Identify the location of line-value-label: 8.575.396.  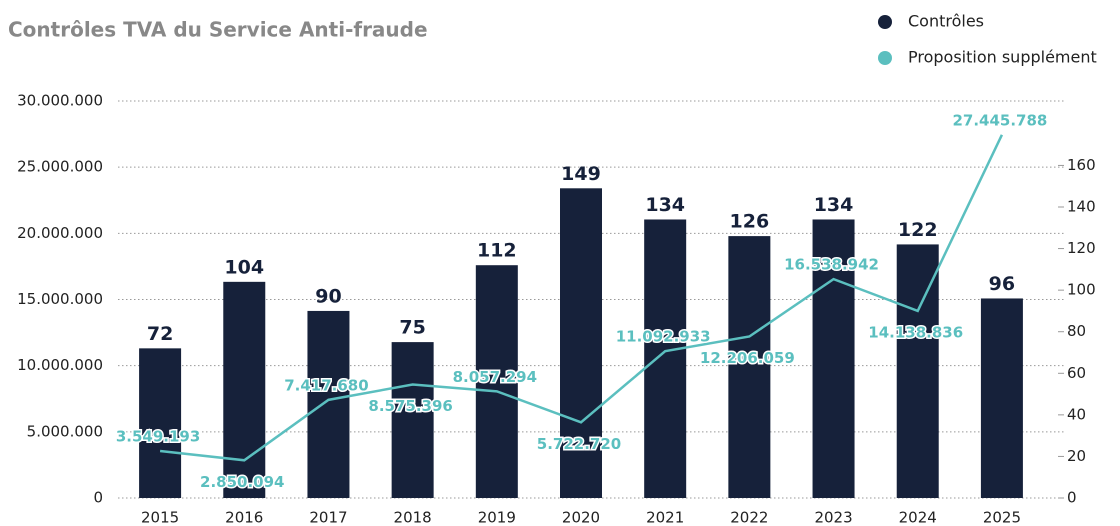
(410, 406).